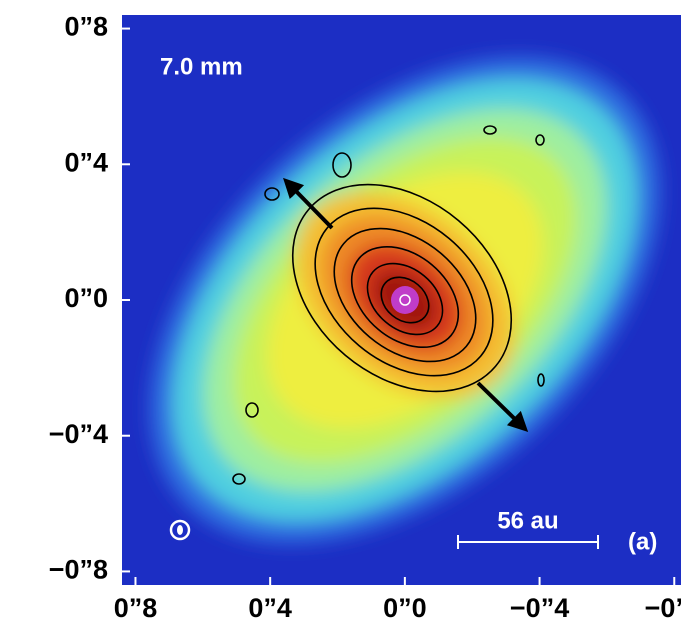  What do you see at coordinates (201, 66) in the screenshot?
I see `band-label: 7.0 mm` at bounding box center [201, 66].